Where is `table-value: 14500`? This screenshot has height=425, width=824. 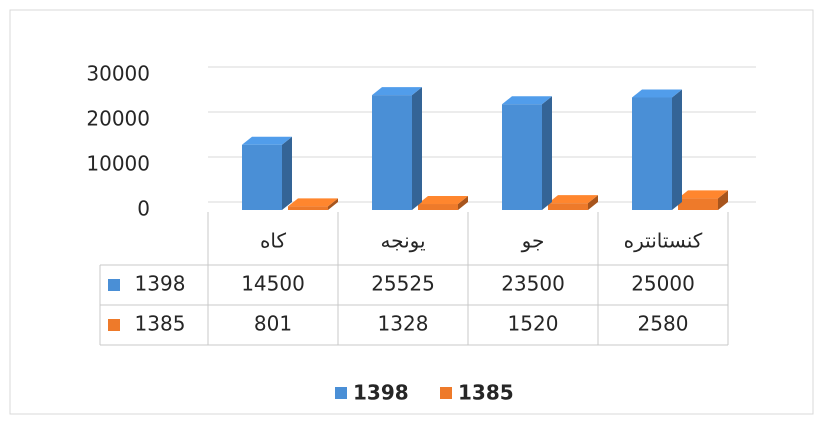 table-value: 14500 is located at coordinates (273, 284).